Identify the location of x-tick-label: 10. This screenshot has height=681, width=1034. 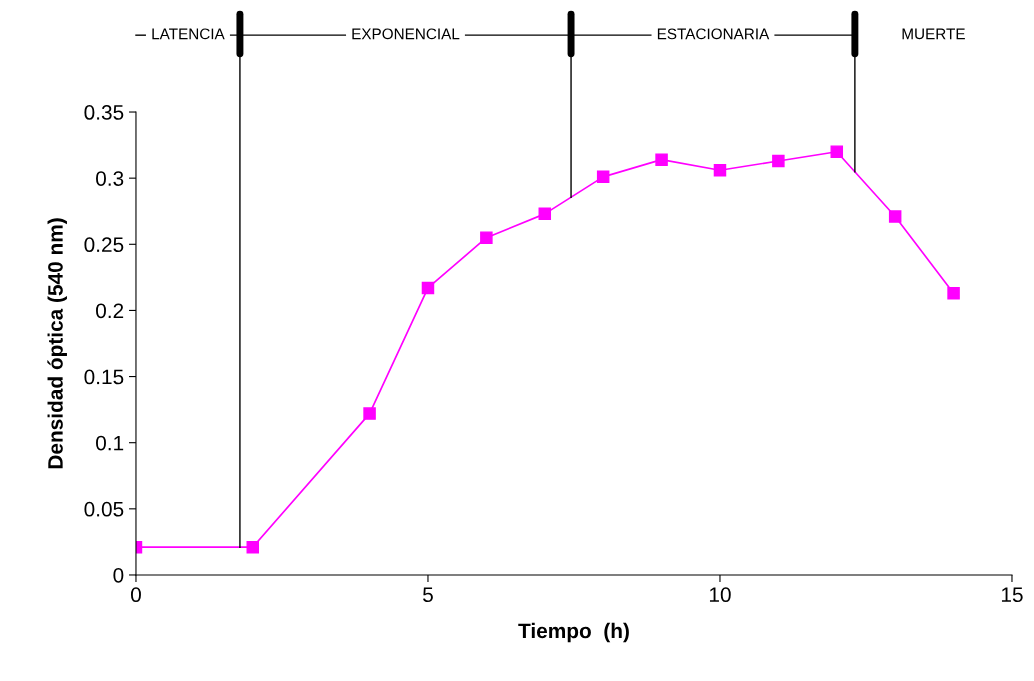
(720, 595).